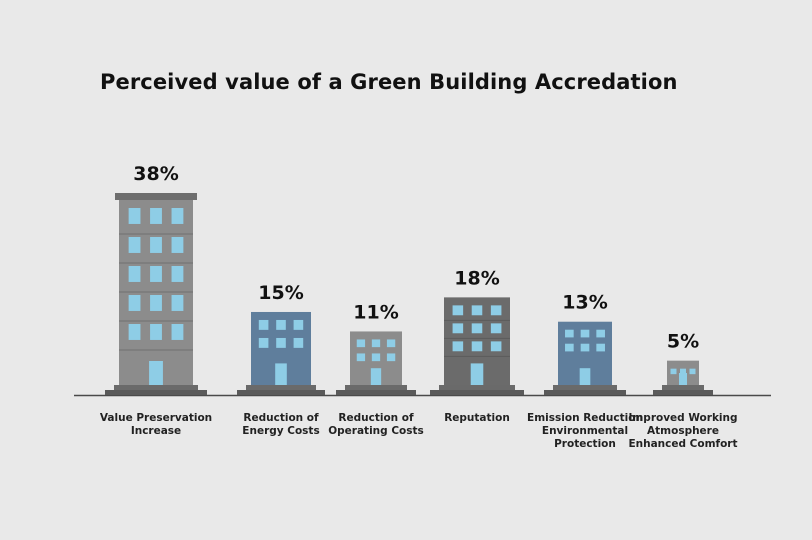 The width and height of the screenshot is (812, 540). I want to click on category-label-line: Improved Working, so click(683, 418).